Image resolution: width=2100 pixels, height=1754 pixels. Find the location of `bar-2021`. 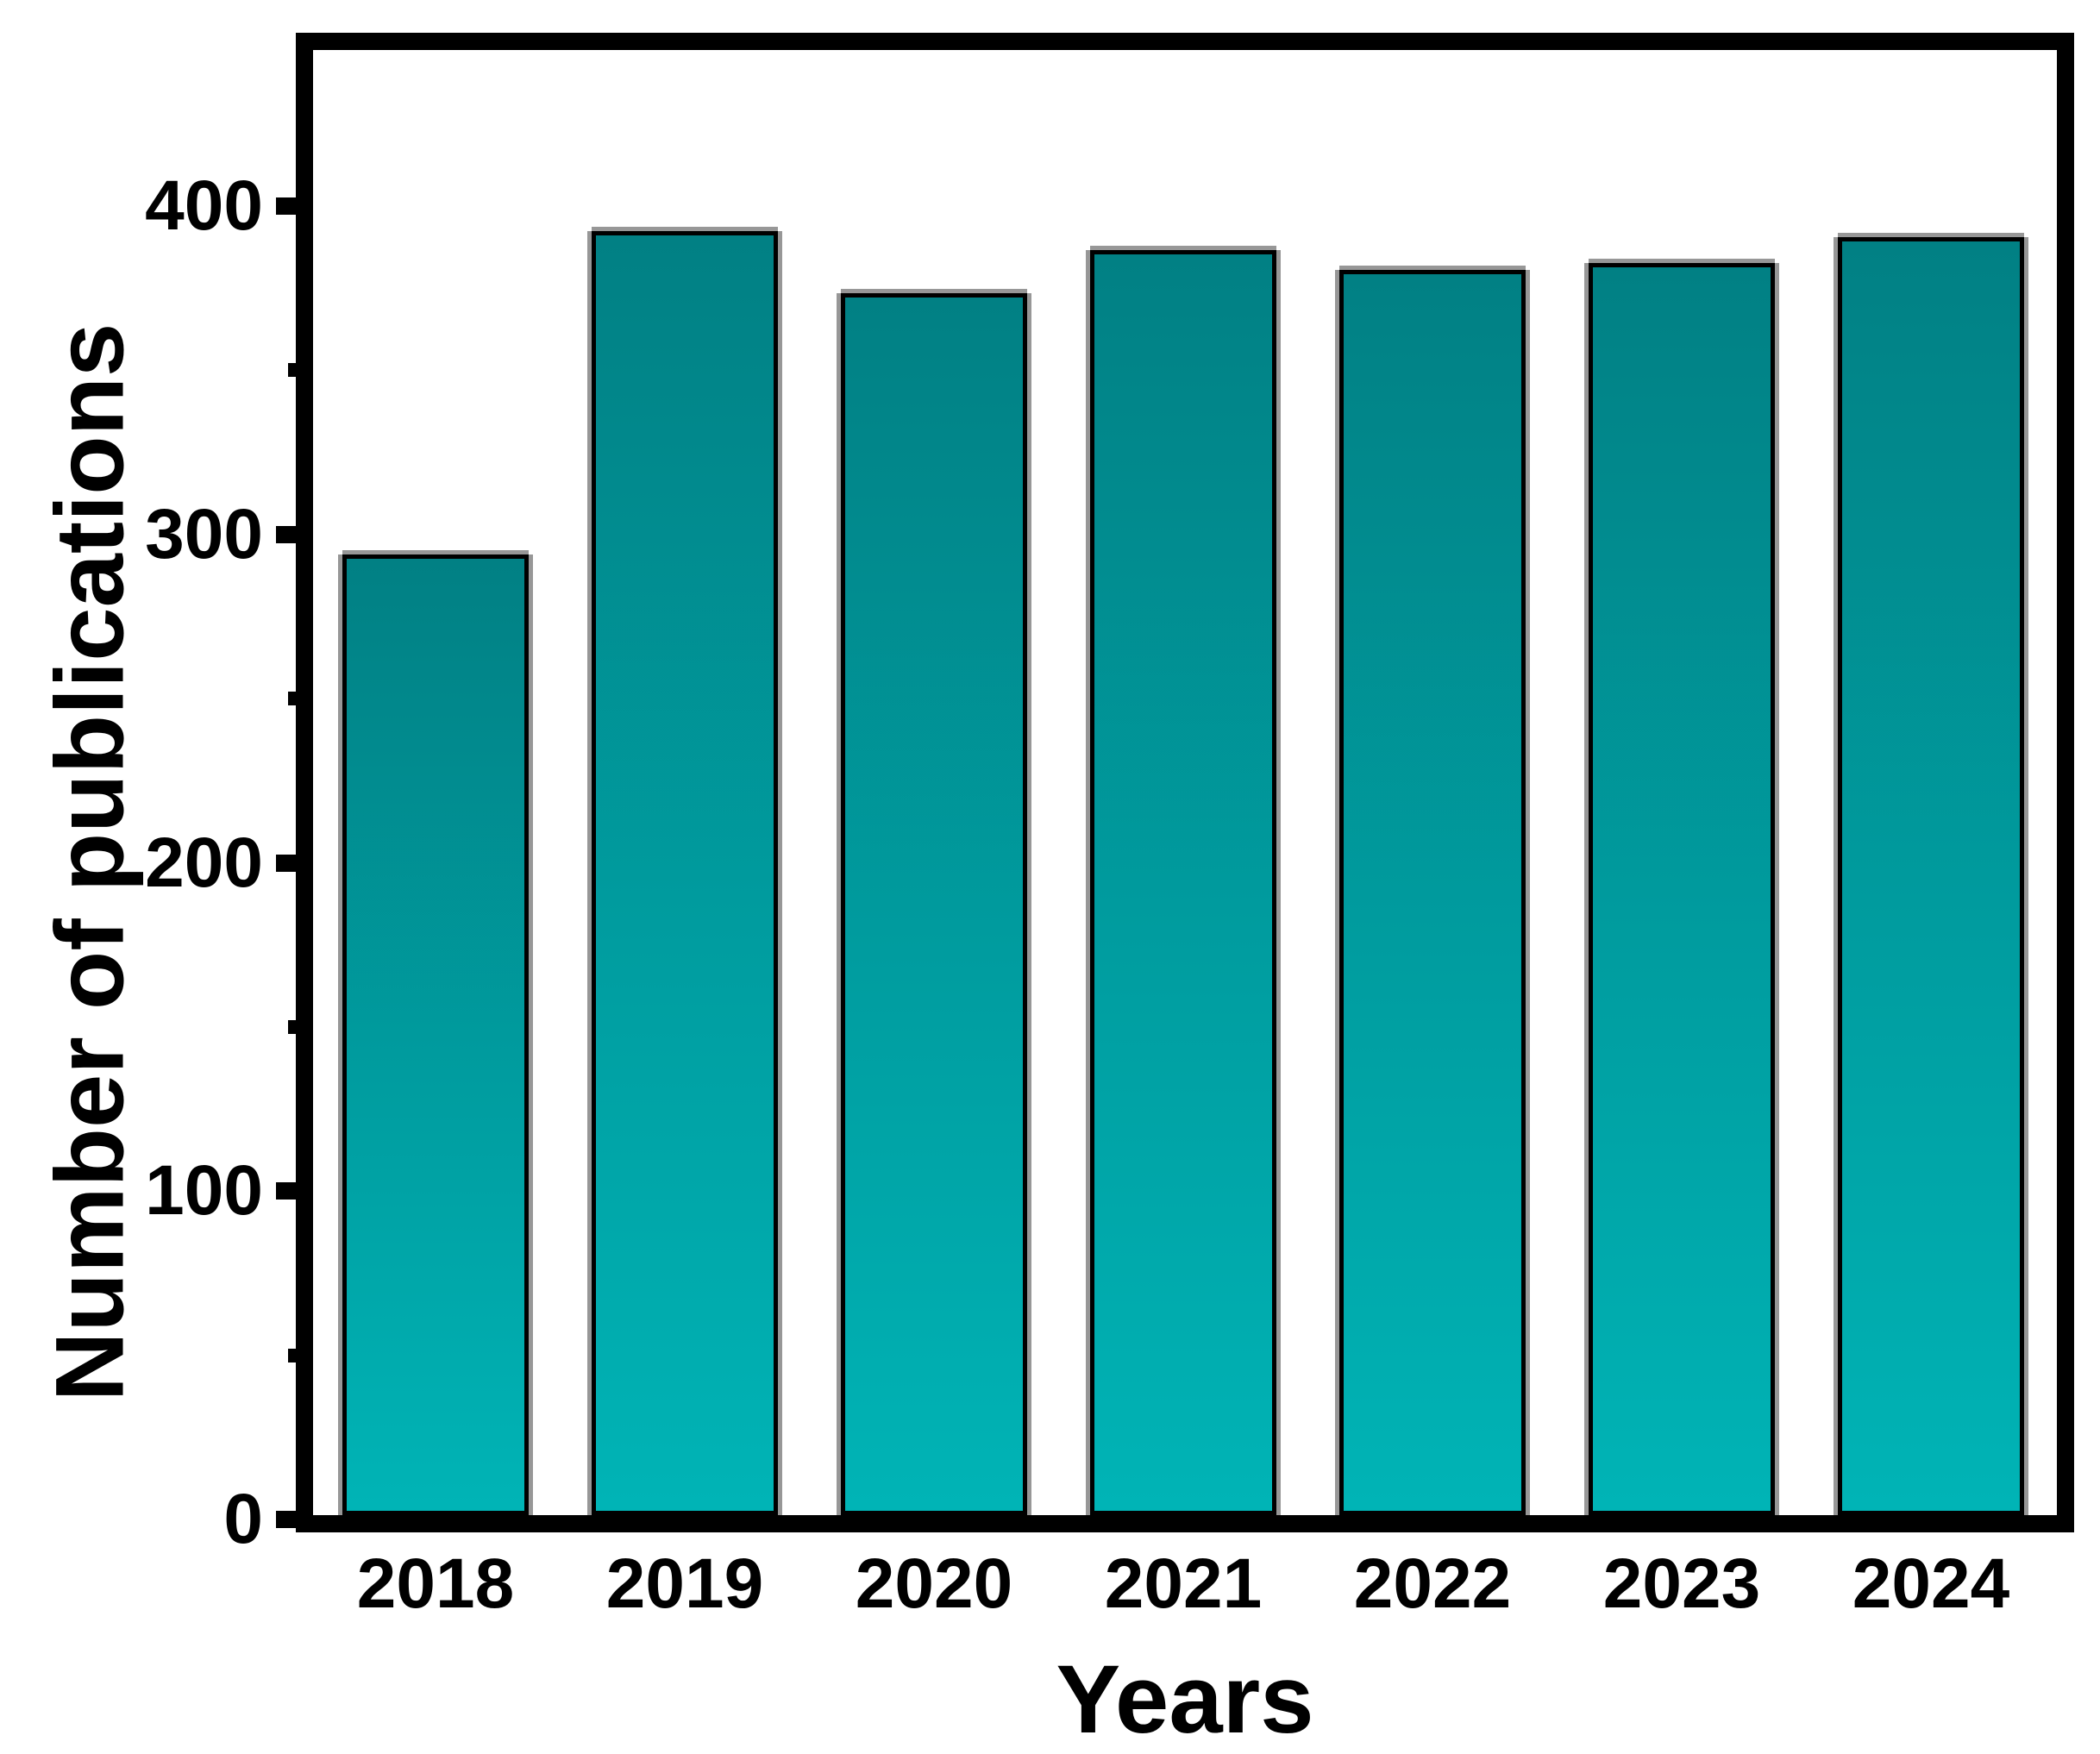

bar-2021 is located at coordinates (1183, 882).